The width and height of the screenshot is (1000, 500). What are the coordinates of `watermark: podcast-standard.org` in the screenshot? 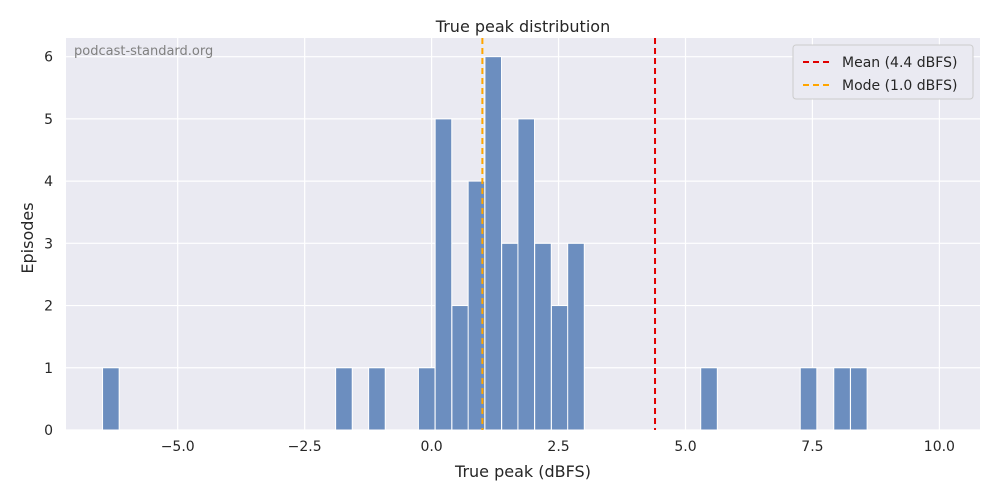 It's located at (143, 51).